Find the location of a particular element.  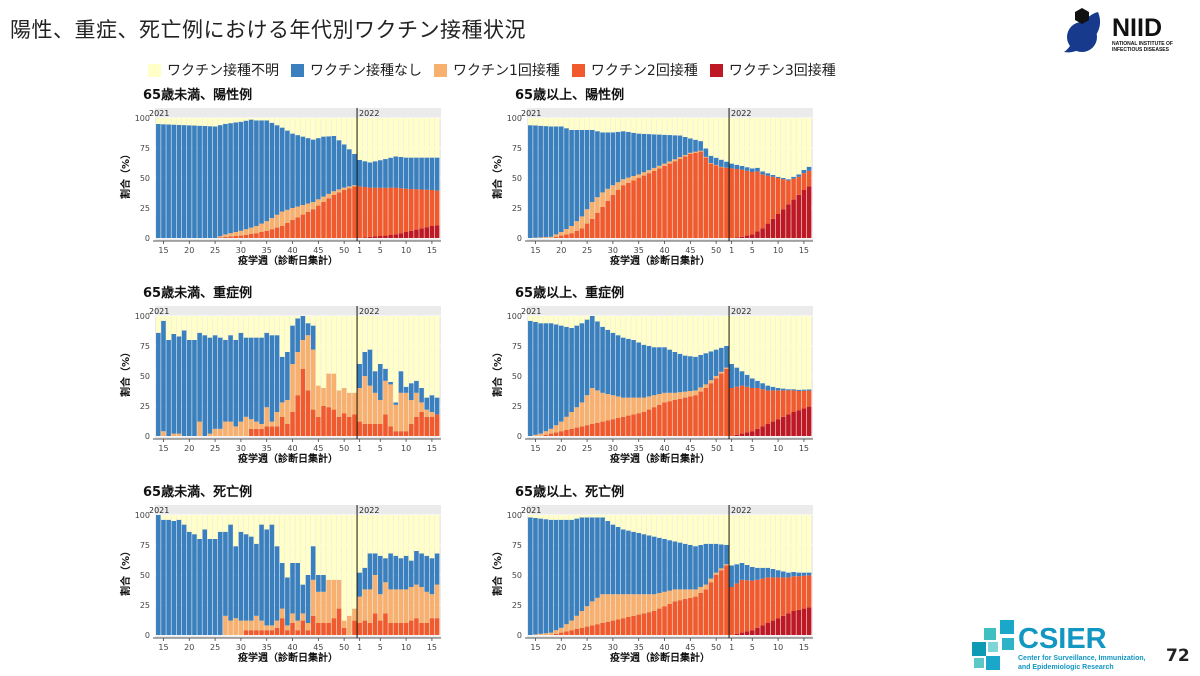

y-tick-label: 25 is located at coordinates (145, 406).